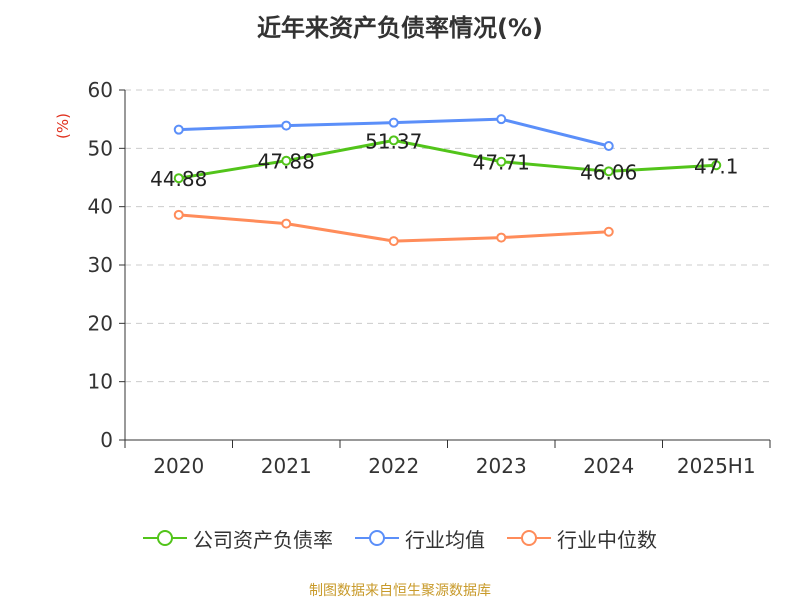 This screenshot has width=800, height=600. Describe the element at coordinates (608, 466) in the screenshot. I see `x-tick-label: 2024` at that location.